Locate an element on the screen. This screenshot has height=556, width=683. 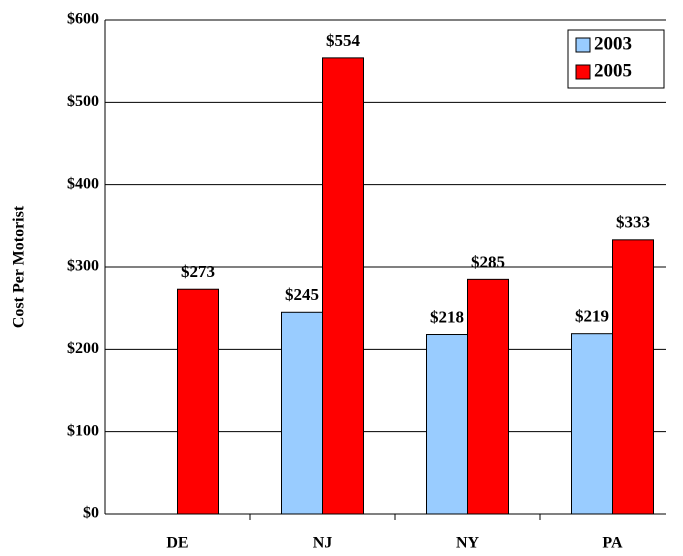
value-label: $285 is located at coordinates (488, 261).